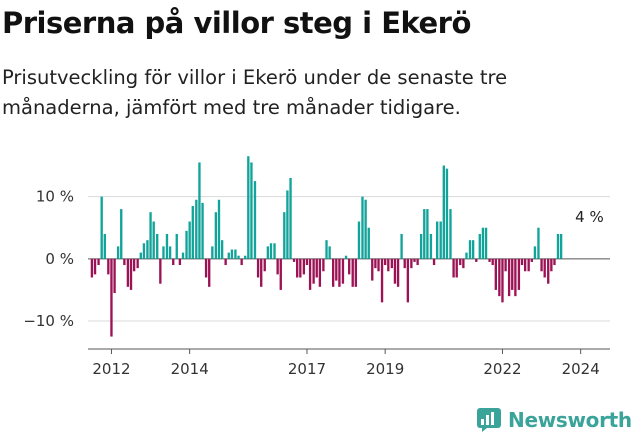 The width and height of the screenshot is (631, 439). Describe the element at coordinates (569, 420) in the screenshot. I see `brand-name: Newsworthy` at that location.